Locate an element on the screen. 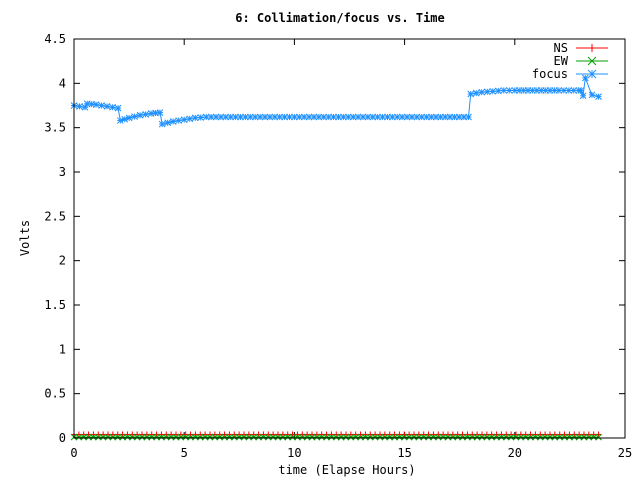 Image resolution: width=640 pixels, height=480 pixels. y-tick-label: 3 is located at coordinates (62, 172).